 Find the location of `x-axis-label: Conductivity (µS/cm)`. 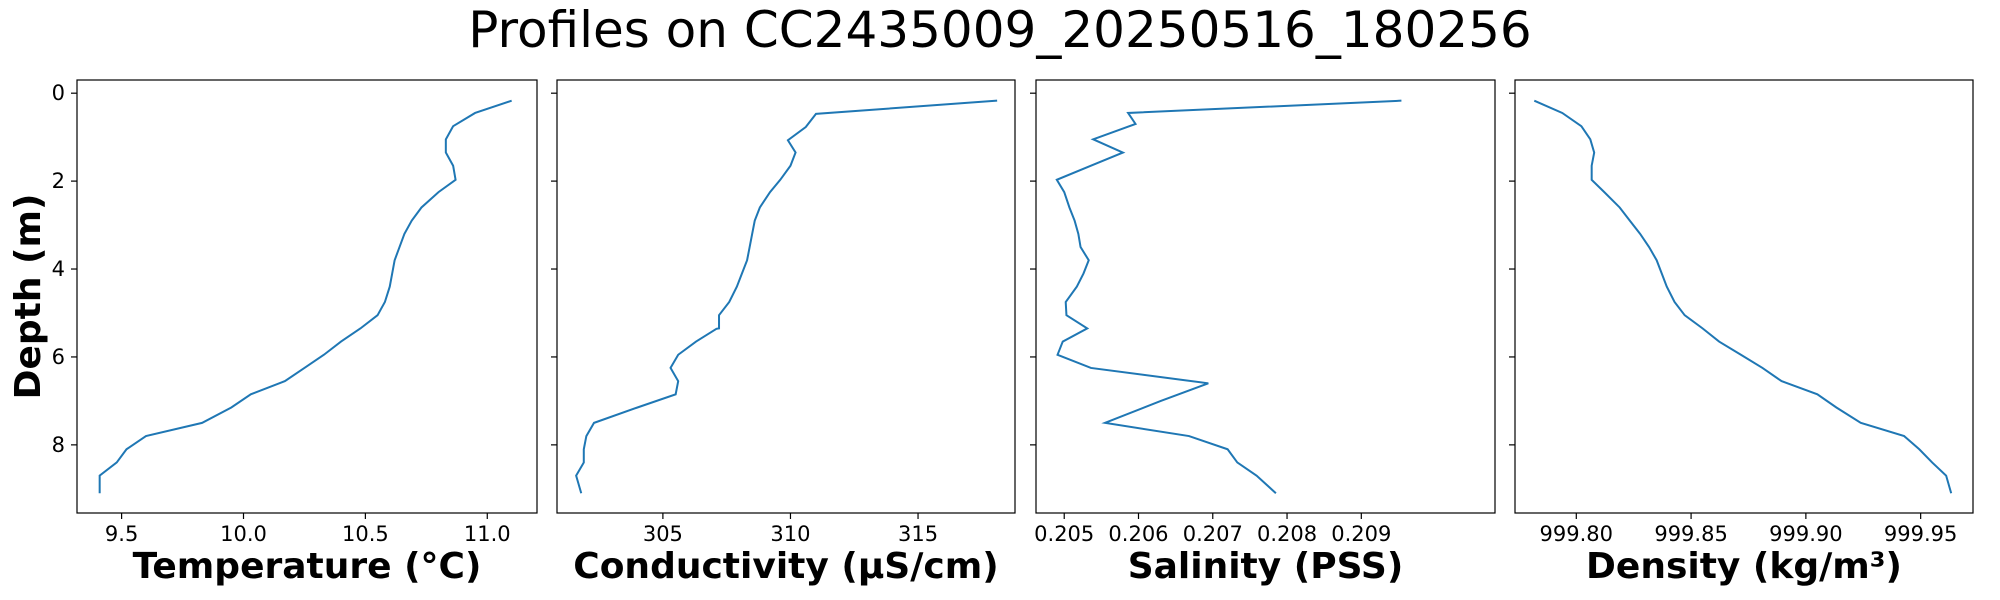

x-axis-label: Conductivity (µS/cm) is located at coordinates (785, 566).